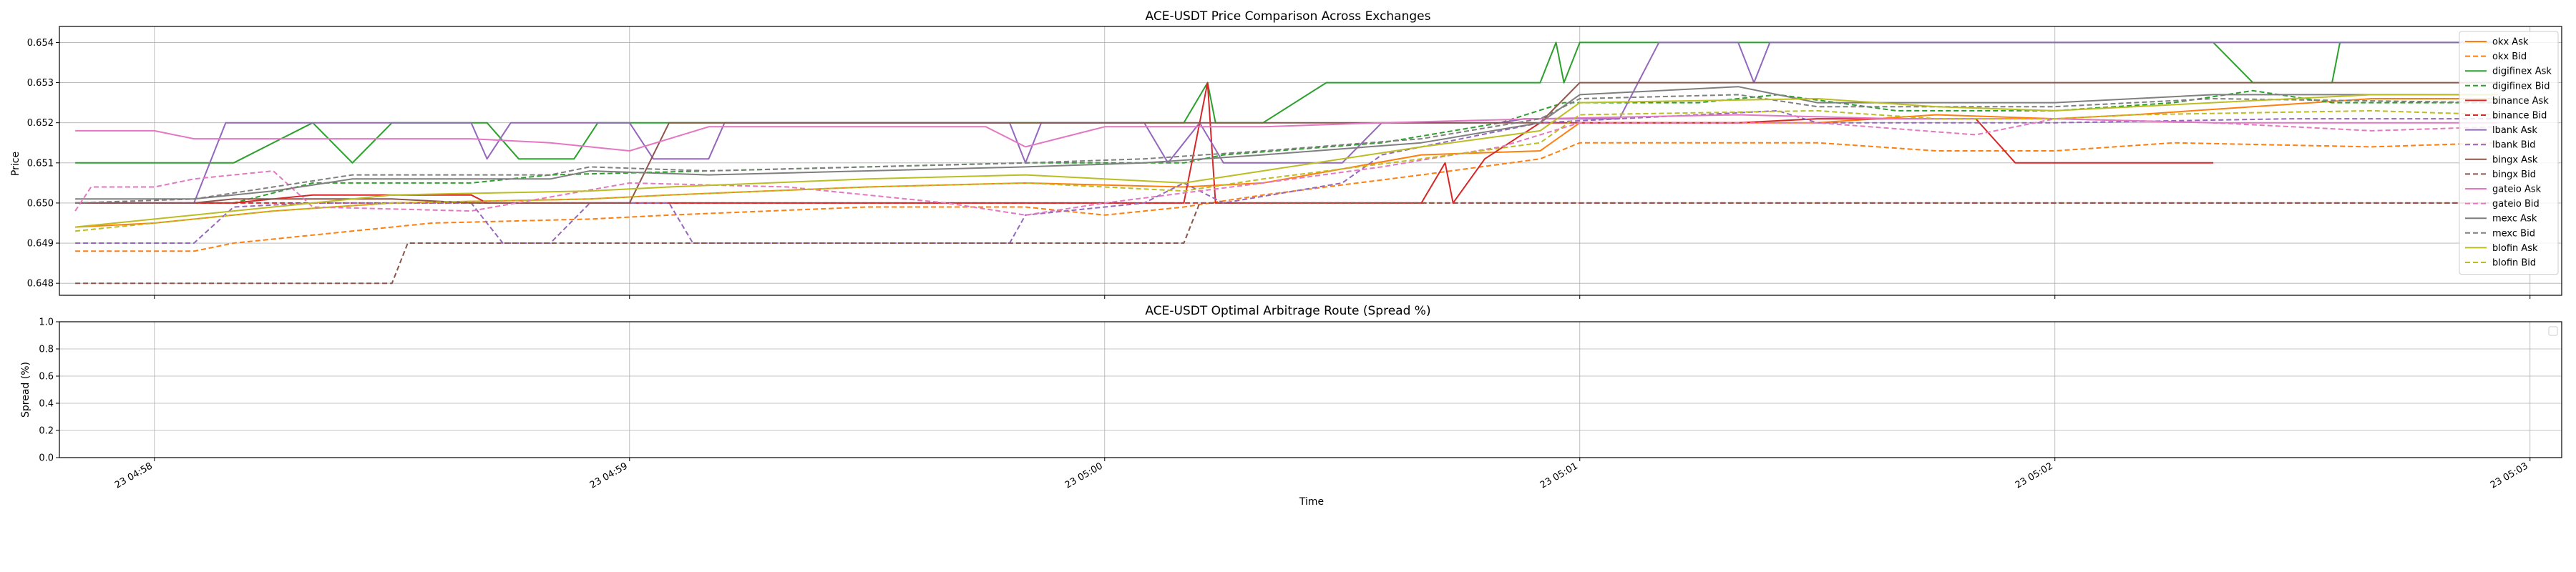  I want to click on legend-label: lbank Bid, so click(2514, 145).